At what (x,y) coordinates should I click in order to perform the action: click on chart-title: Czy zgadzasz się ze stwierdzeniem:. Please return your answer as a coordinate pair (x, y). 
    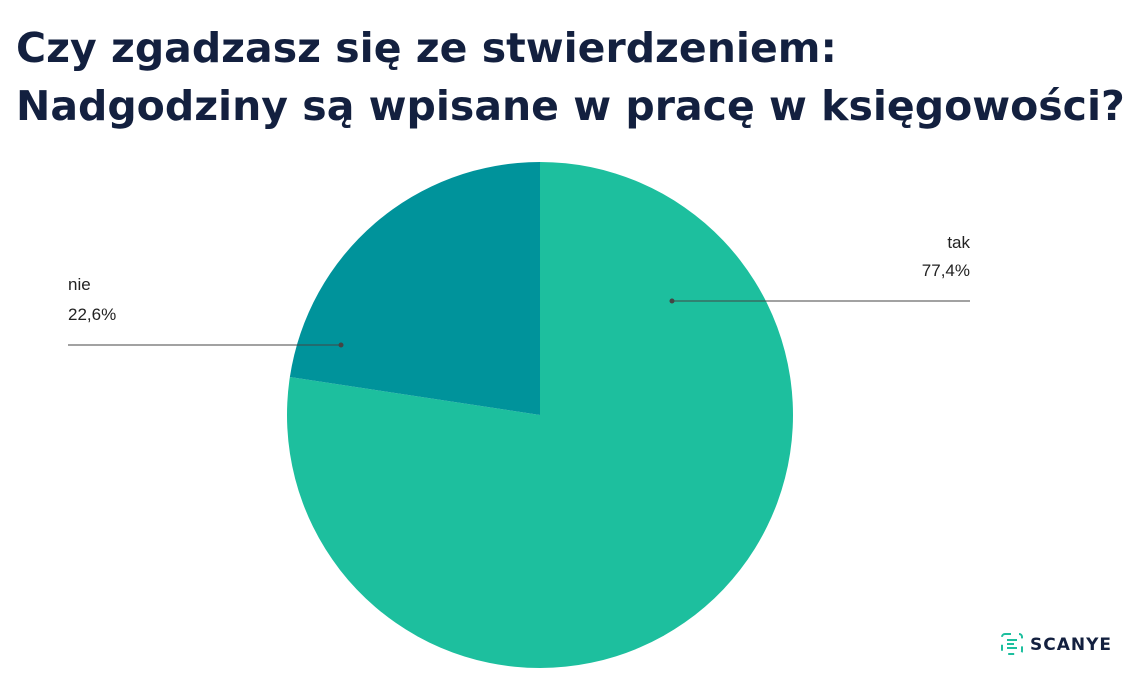
    Looking at the image, I should click on (426, 48).